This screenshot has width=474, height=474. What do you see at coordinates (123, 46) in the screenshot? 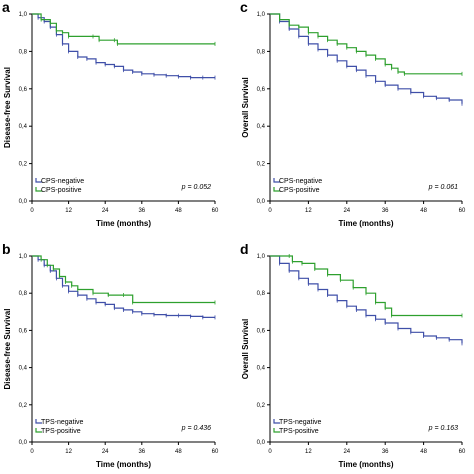
I see `survival-curve-cps-negative` at bounding box center [123, 46].